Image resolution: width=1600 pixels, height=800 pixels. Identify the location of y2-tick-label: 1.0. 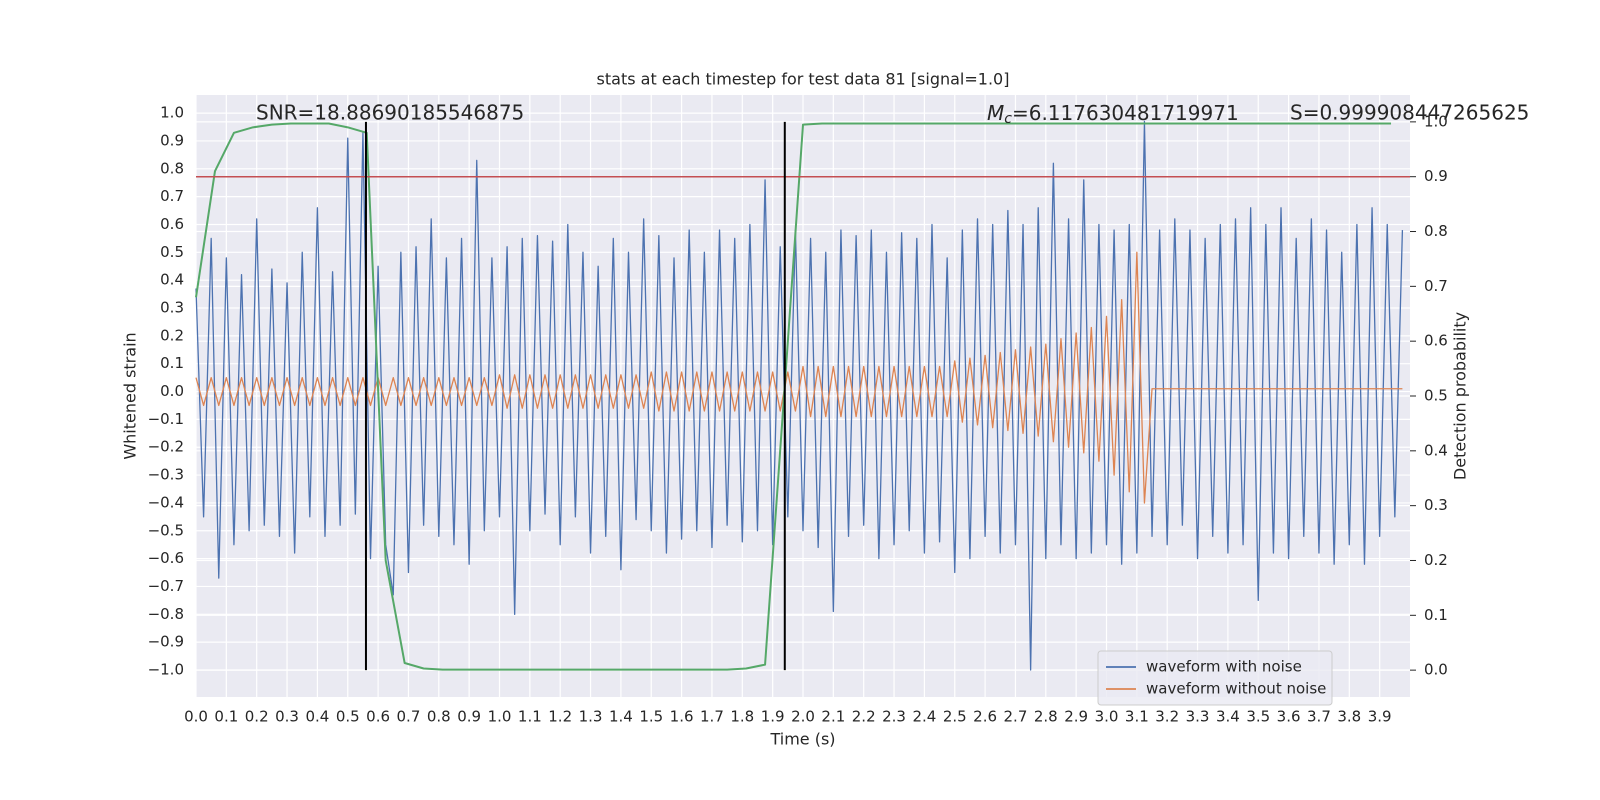
(1436, 121).